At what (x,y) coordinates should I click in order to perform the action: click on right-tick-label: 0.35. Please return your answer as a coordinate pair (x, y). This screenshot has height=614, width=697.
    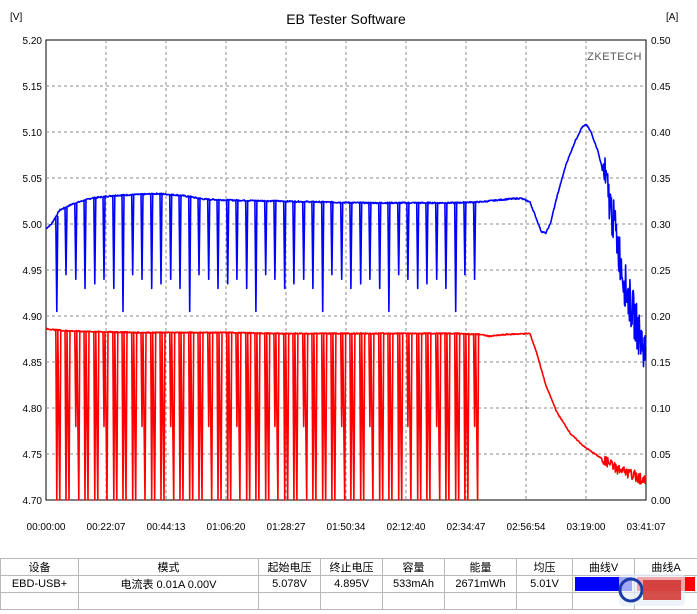
    Looking at the image, I should click on (661, 179).